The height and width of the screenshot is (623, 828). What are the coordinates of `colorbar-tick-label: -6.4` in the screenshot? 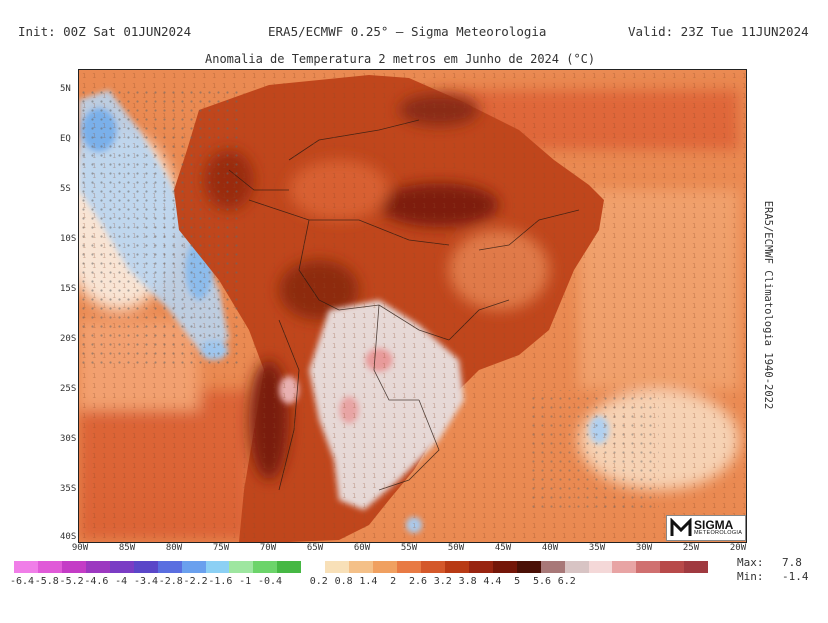 It's located at (22, 581).